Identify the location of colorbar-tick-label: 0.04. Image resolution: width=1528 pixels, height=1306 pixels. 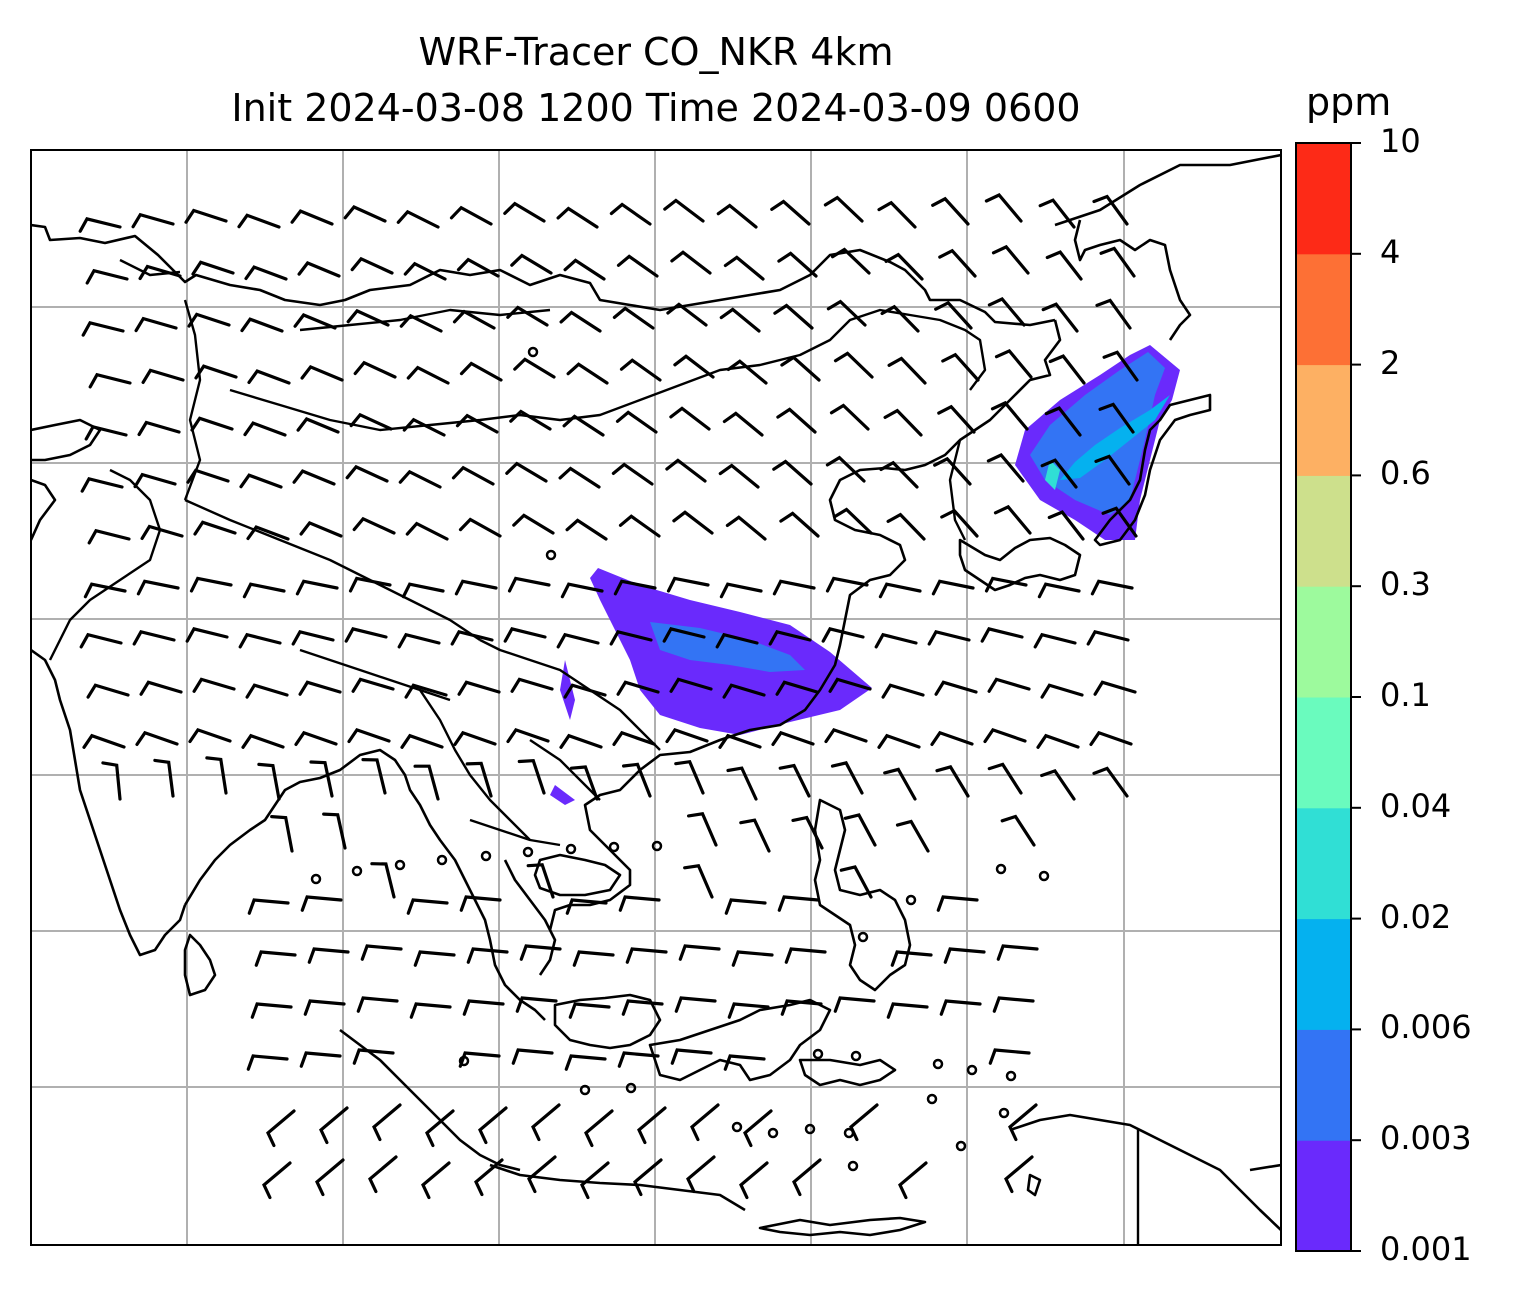
(1416, 805).